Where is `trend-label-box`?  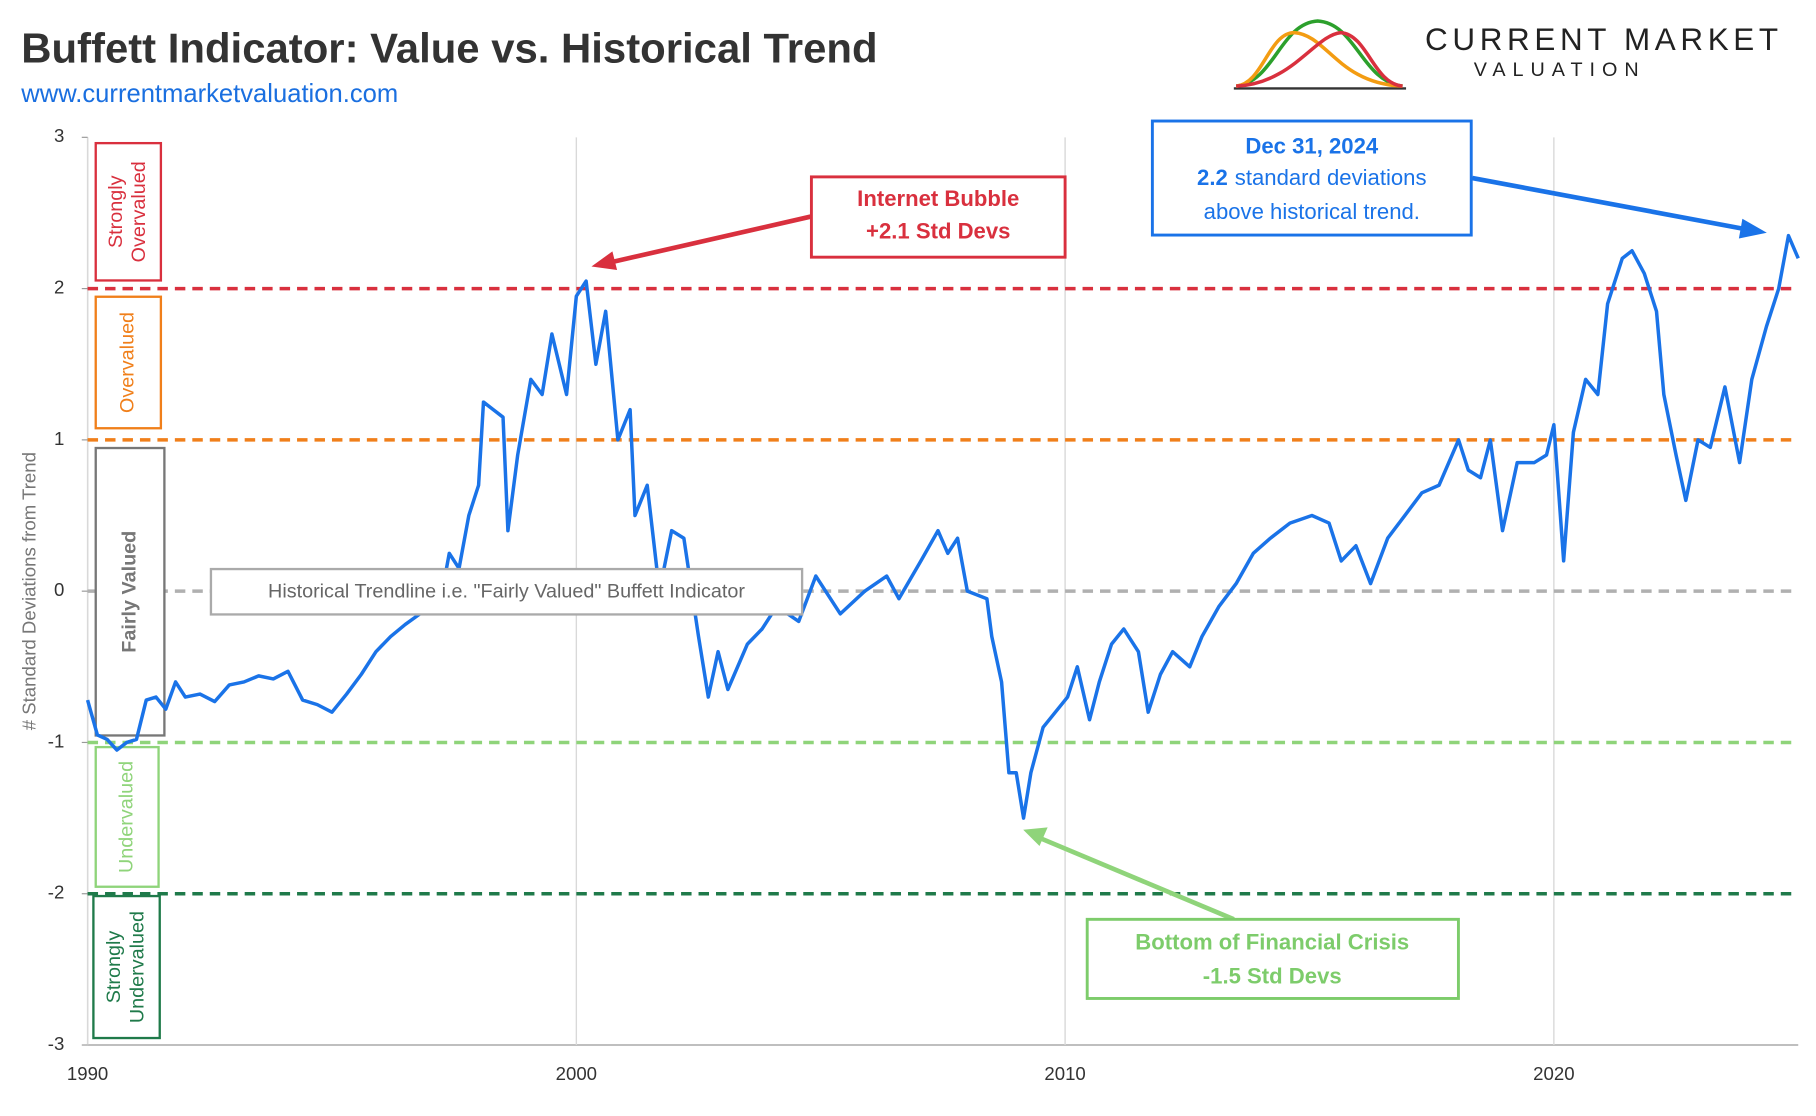 trend-label-box is located at coordinates (506, 591).